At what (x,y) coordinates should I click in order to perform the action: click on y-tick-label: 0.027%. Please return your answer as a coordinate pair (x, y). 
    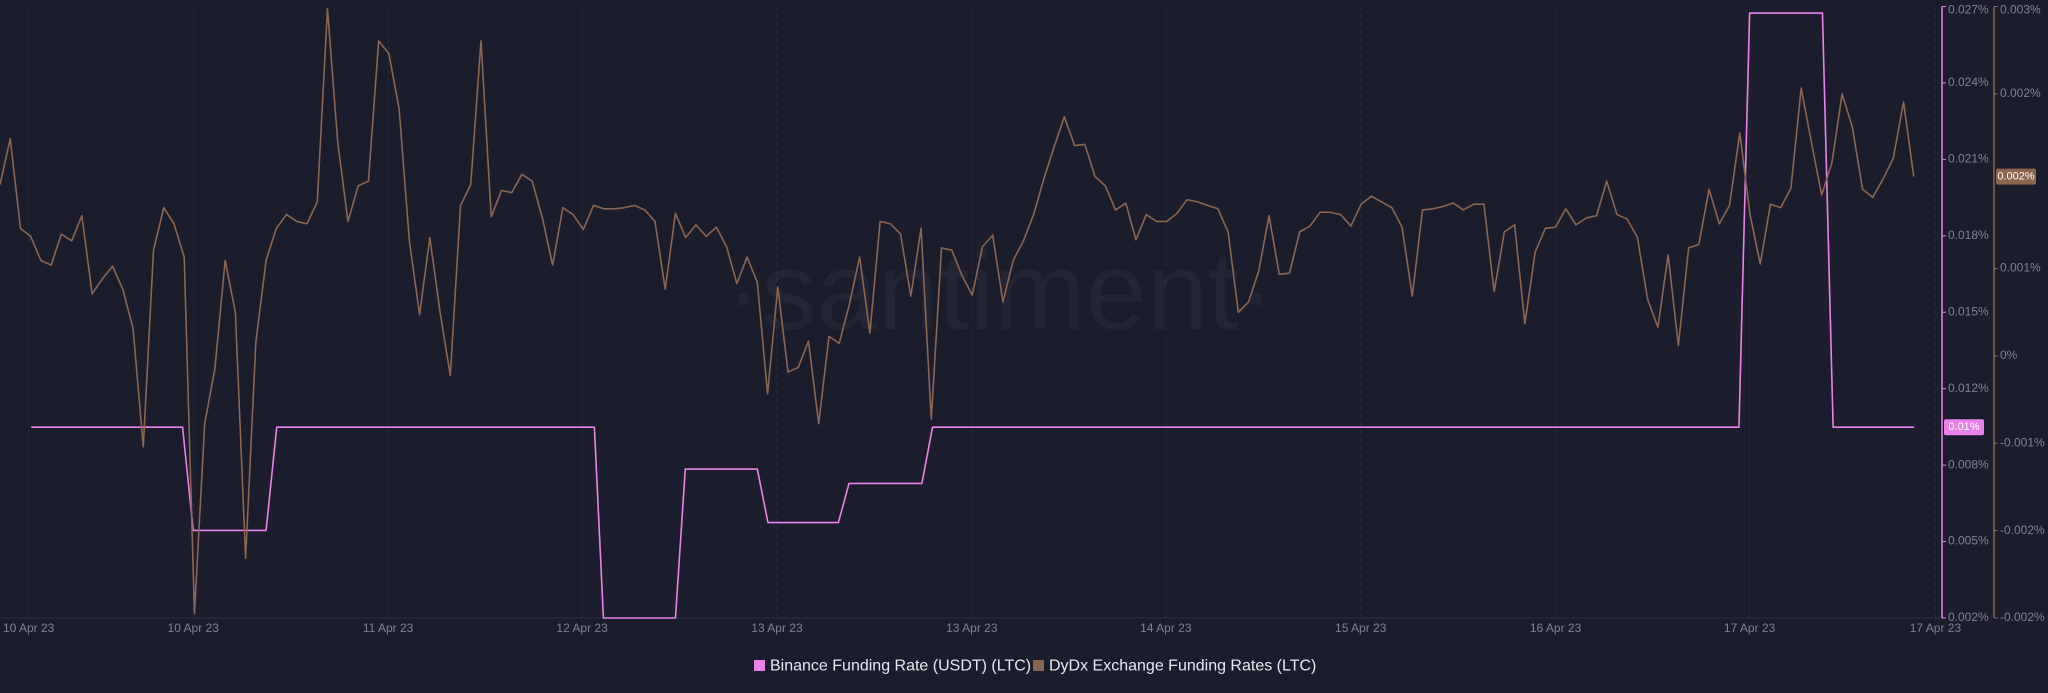
    Looking at the image, I should click on (1968, 10).